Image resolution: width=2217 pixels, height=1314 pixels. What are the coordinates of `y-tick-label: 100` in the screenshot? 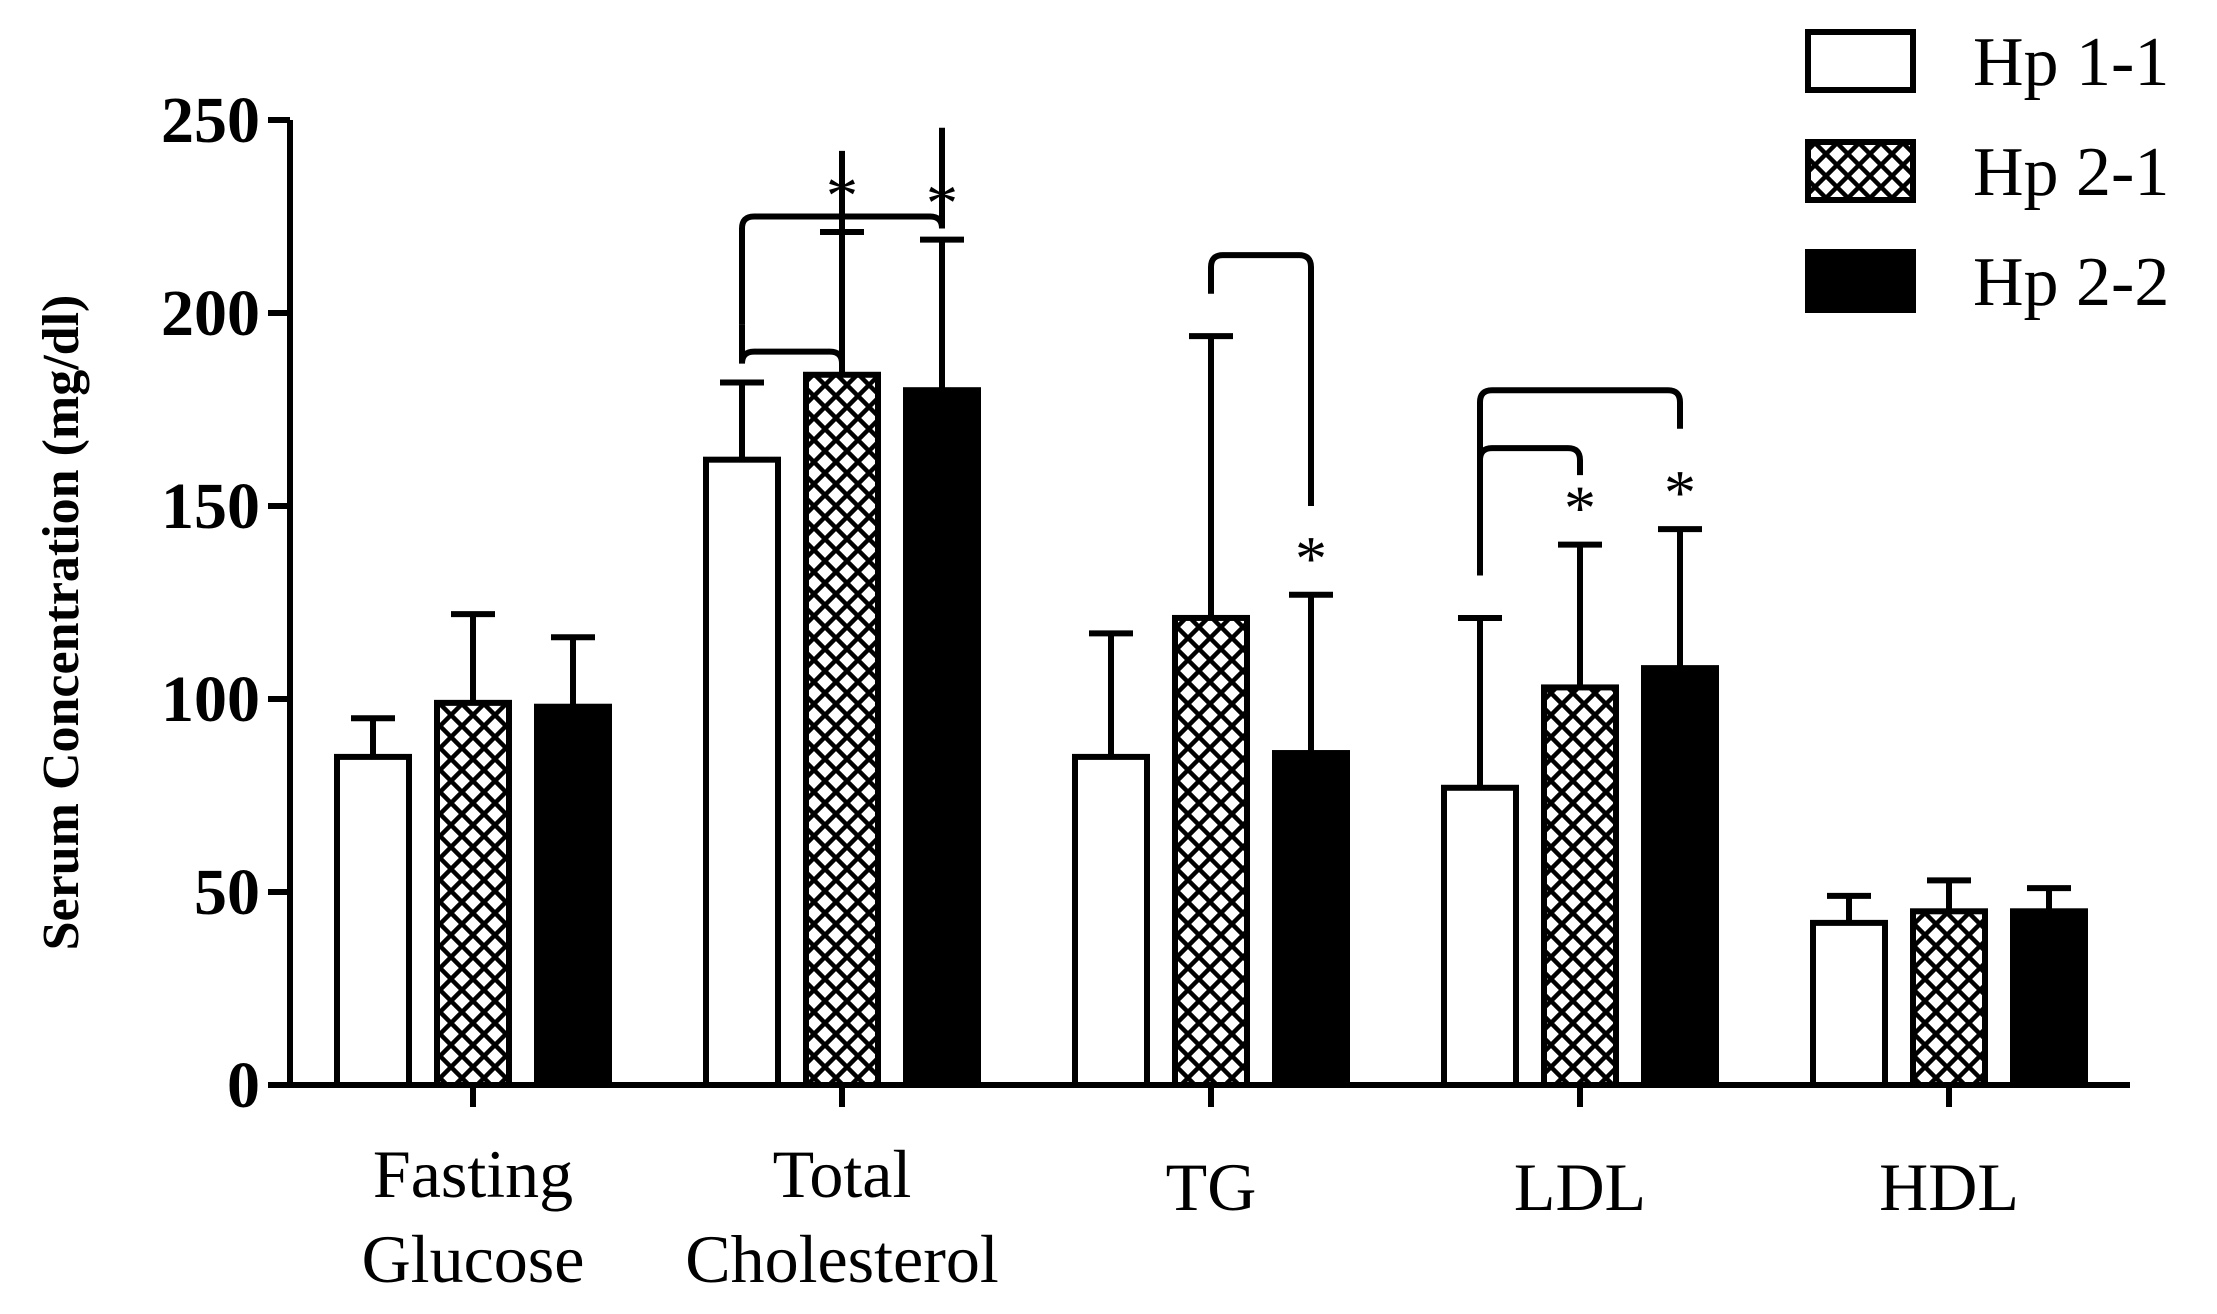 It's located at (210, 699).